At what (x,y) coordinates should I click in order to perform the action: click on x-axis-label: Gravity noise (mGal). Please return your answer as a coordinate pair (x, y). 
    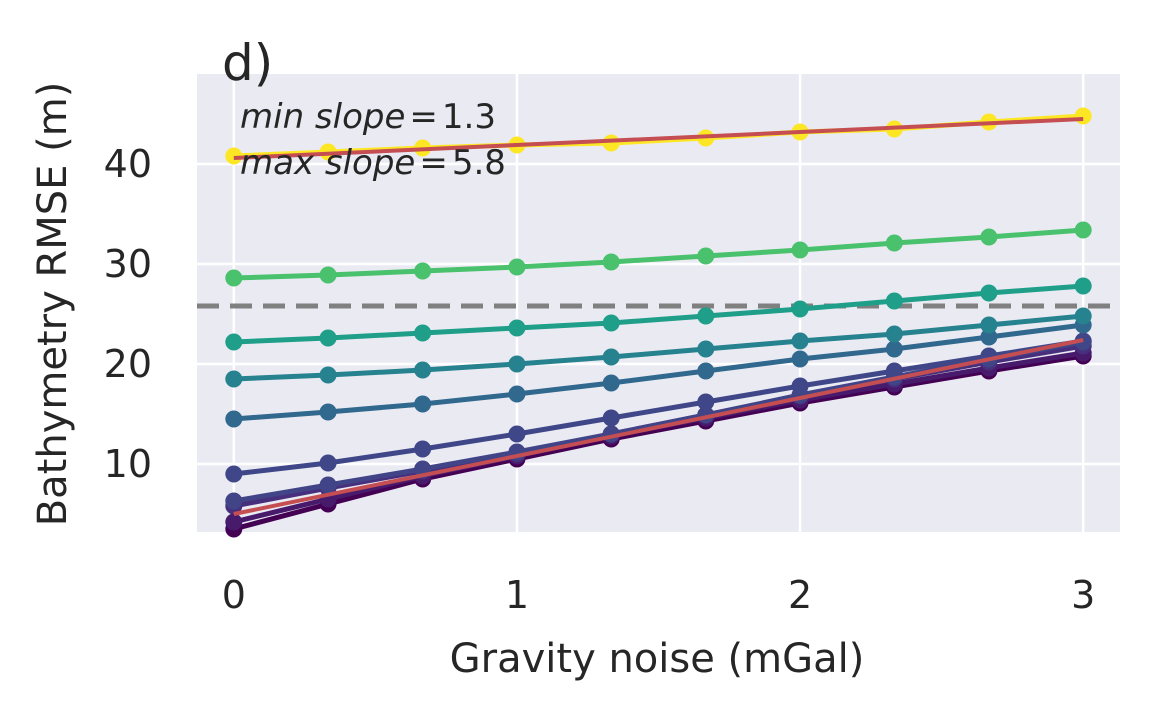
    Looking at the image, I should click on (657, 659).